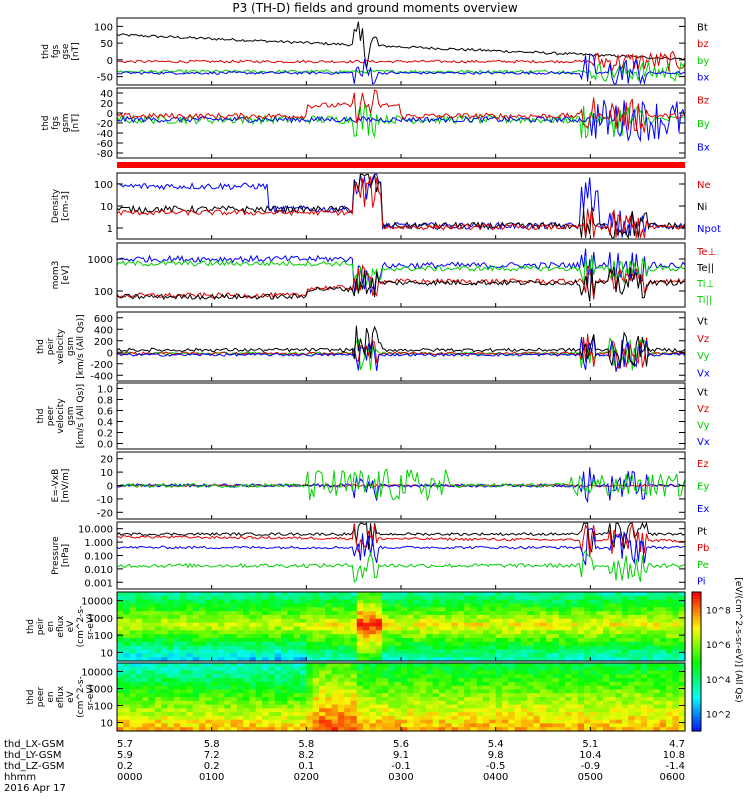 The image size is (750, 800). Describe the element at coordinates (91, 697) in the screenshot. I see `peer-spec-ylabel-line: sr-eV)` at that location.